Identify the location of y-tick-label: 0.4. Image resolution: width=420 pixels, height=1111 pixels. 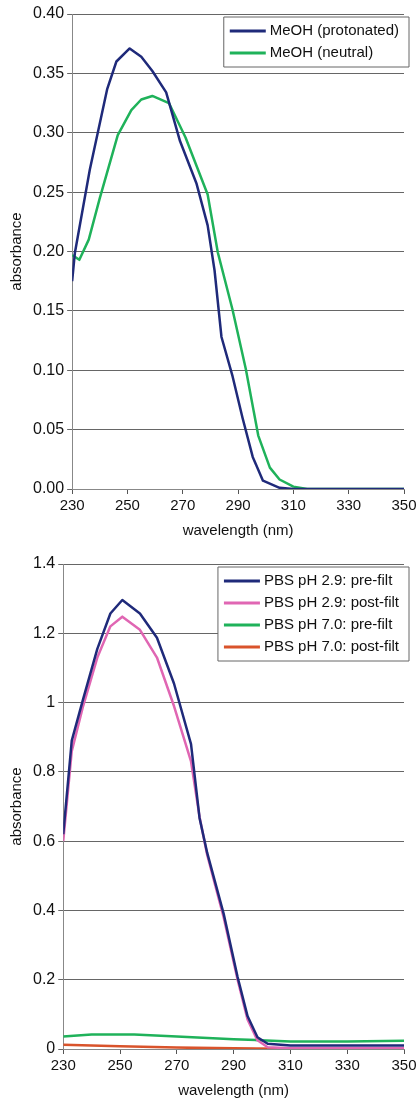
(44, 909).